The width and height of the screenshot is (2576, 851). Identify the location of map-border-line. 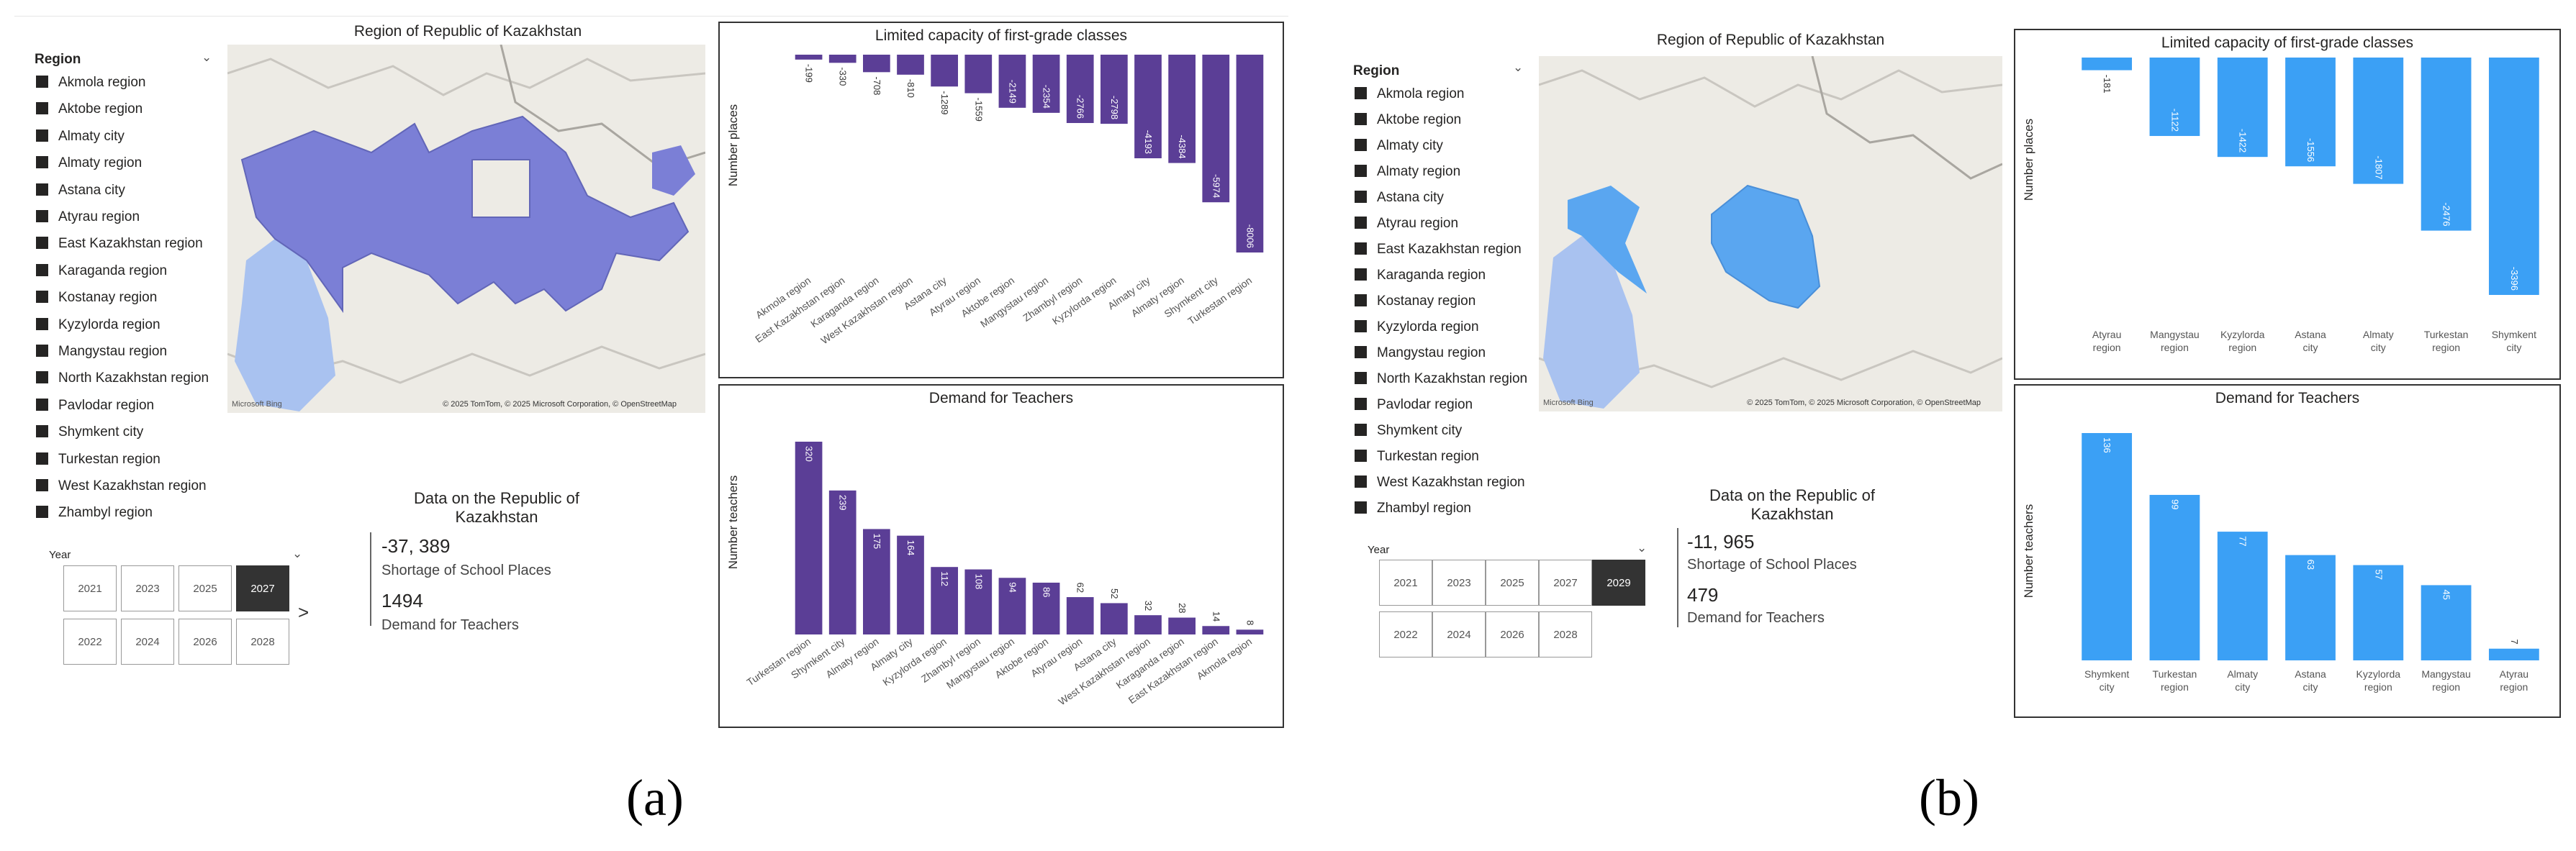
(1907, 118).